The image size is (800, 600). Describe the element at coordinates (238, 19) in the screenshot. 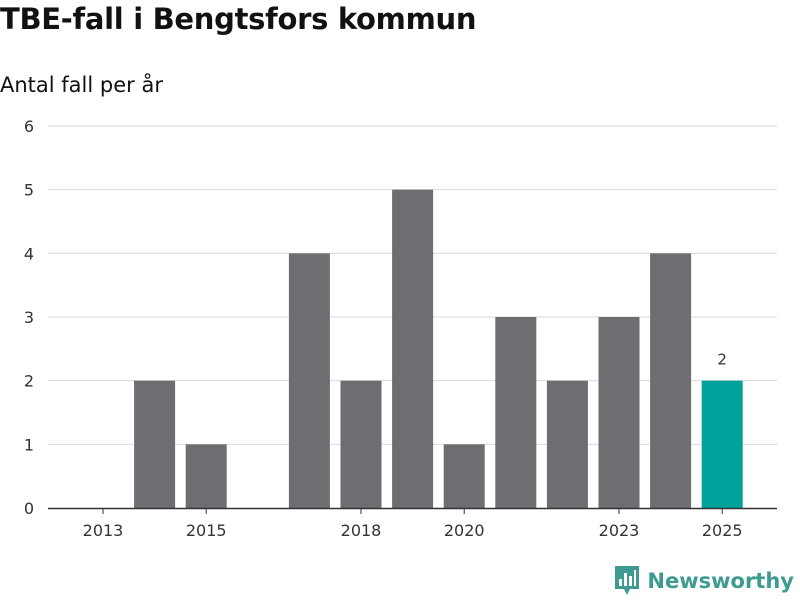

I see `chart-title: TBE-fall i Bengtsfors kommun` at that location.